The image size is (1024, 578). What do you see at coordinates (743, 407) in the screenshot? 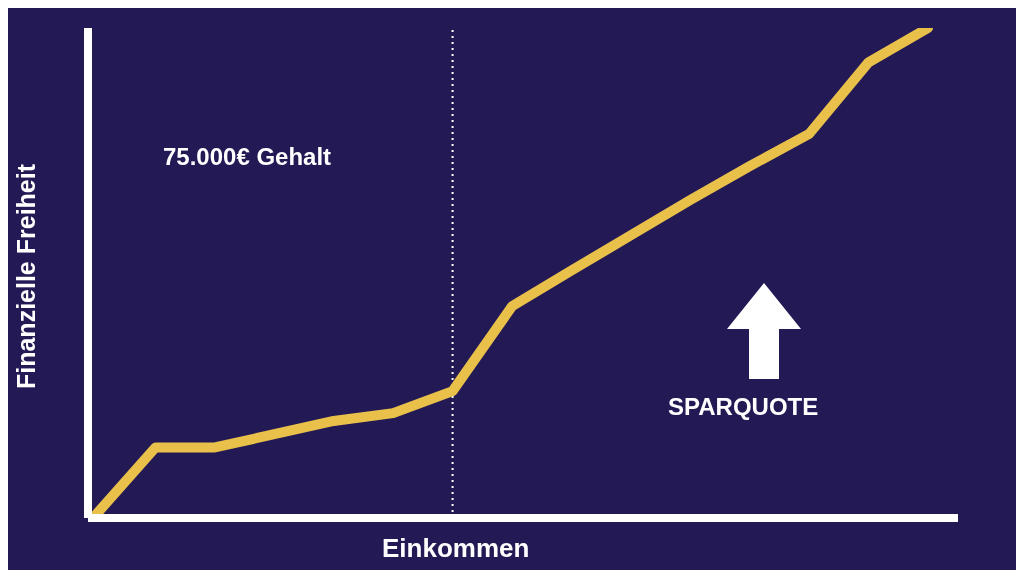
I see `annotation: SPARQUOTE` at bounding box center [743, 407].